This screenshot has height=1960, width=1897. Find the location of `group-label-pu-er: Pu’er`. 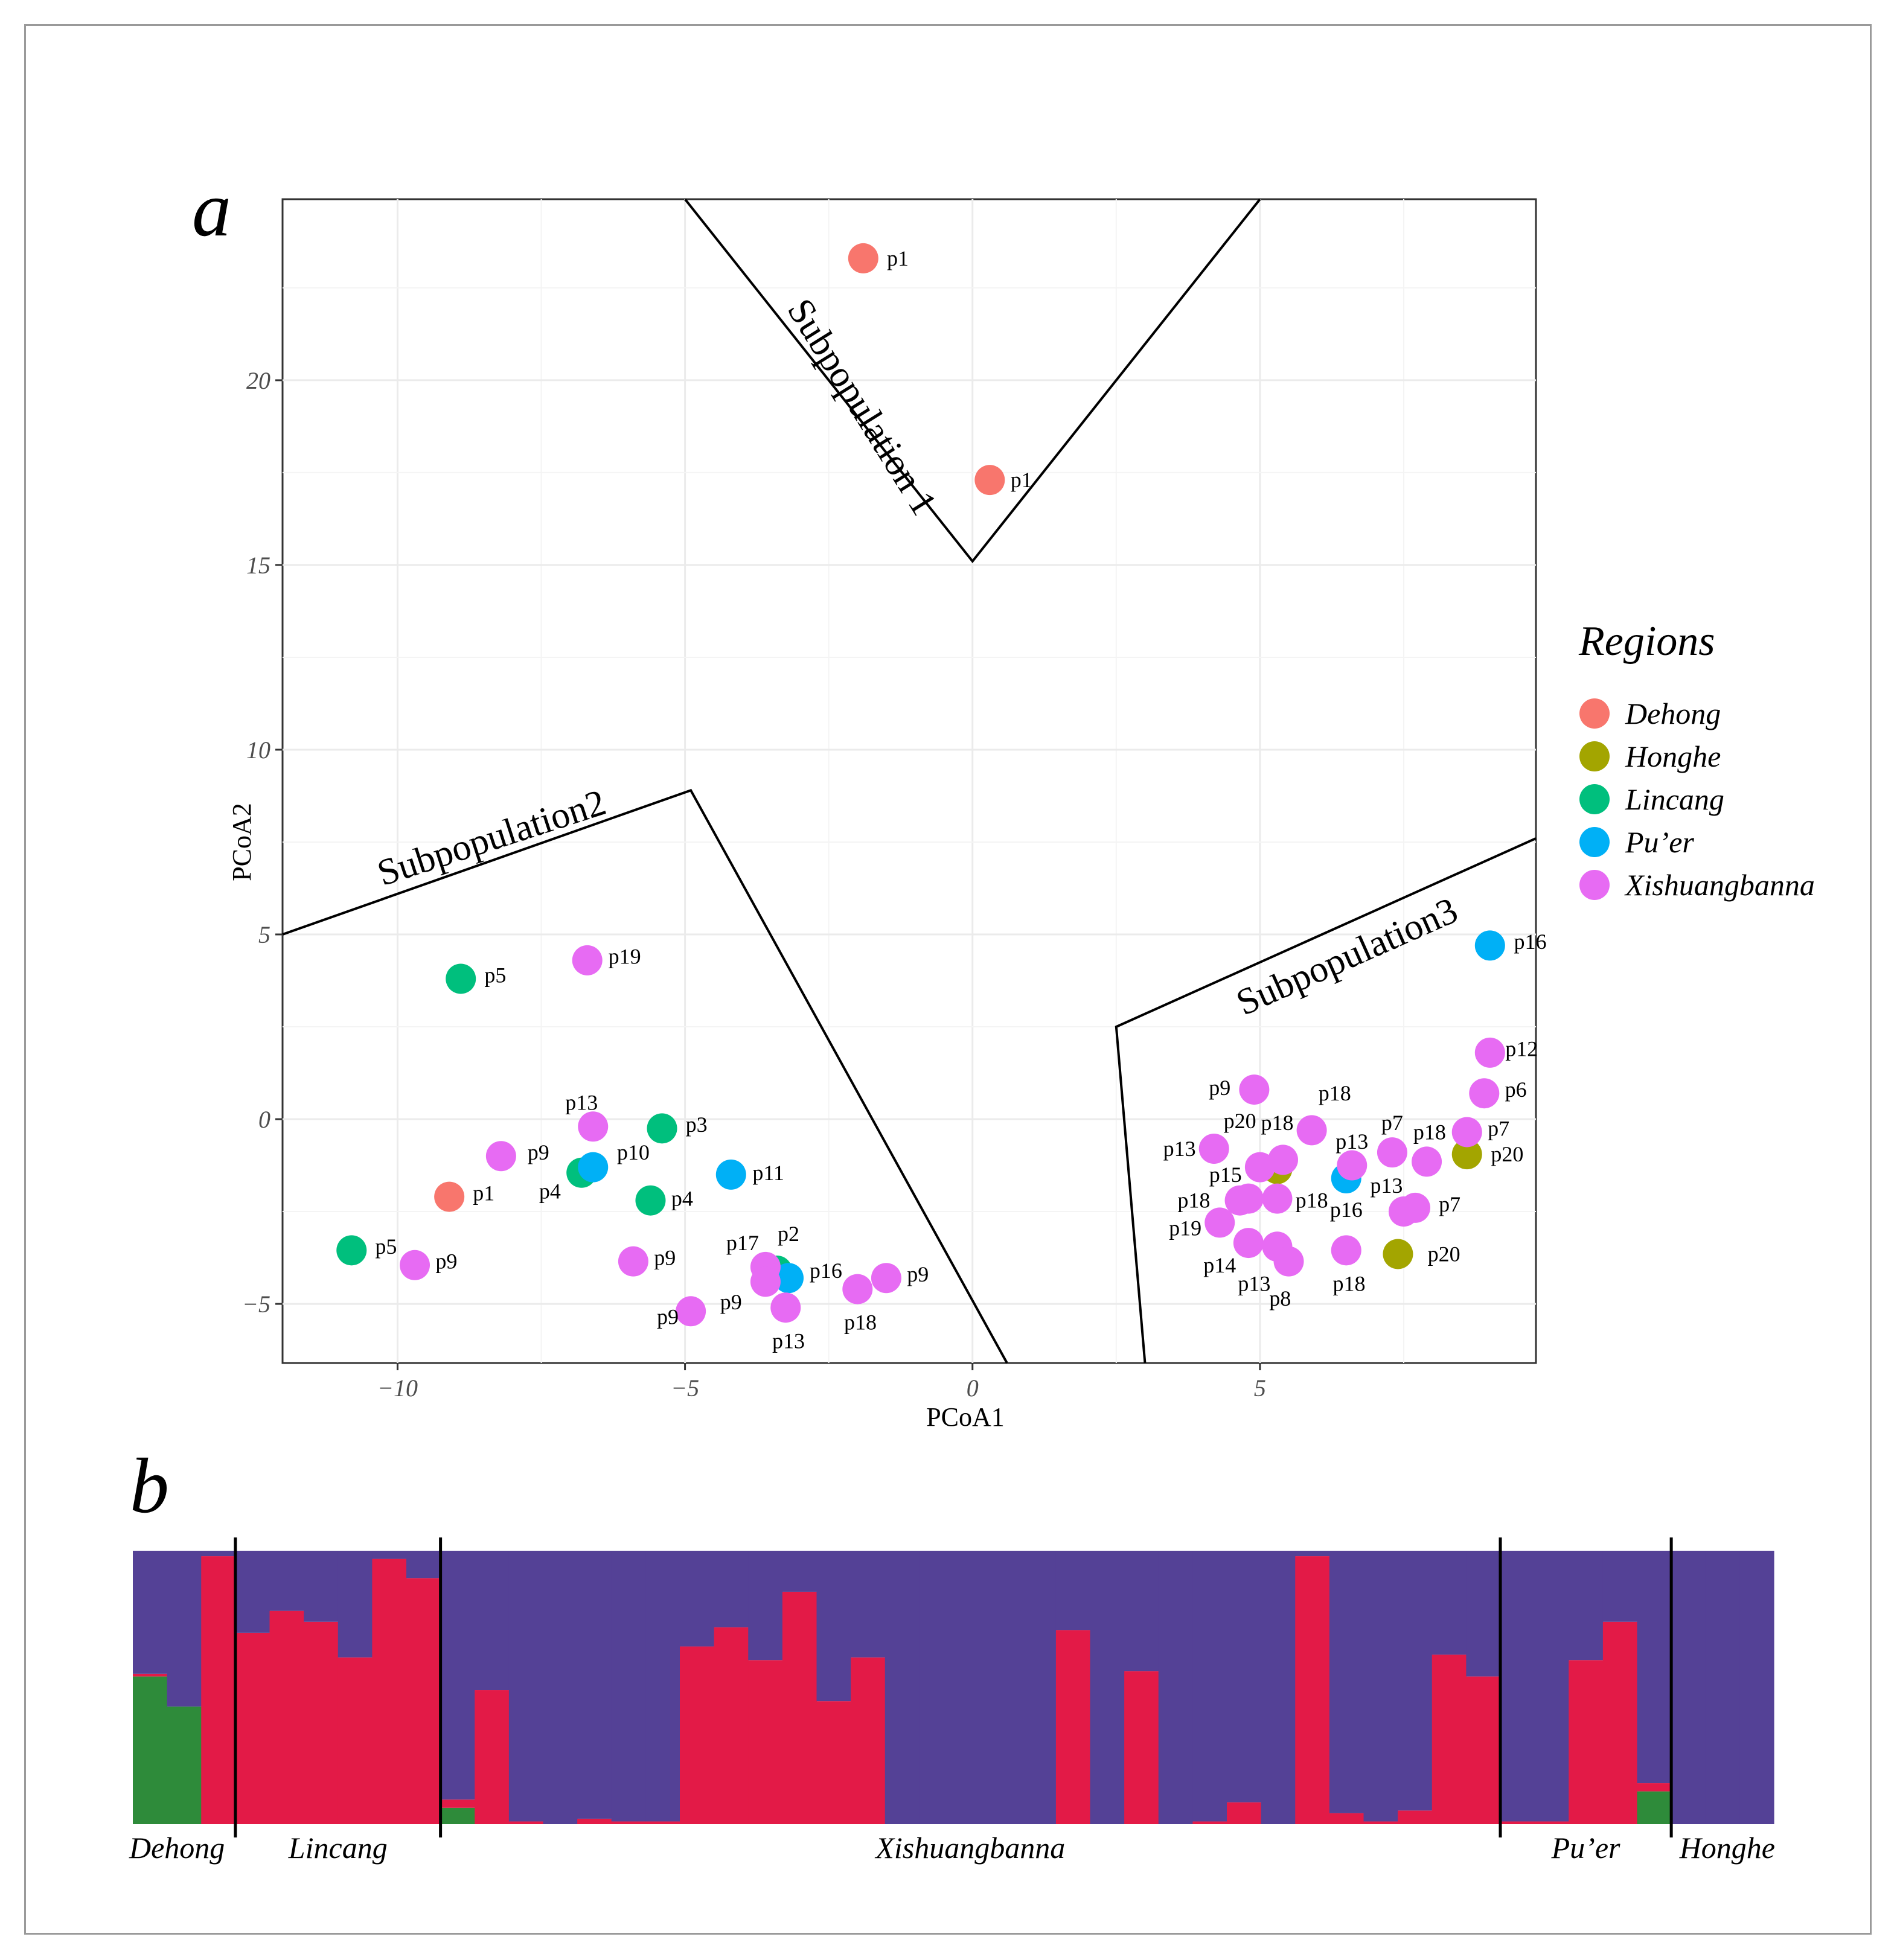

group-label-pu-er: Pu’er is located at coordinates (1585, 1848).